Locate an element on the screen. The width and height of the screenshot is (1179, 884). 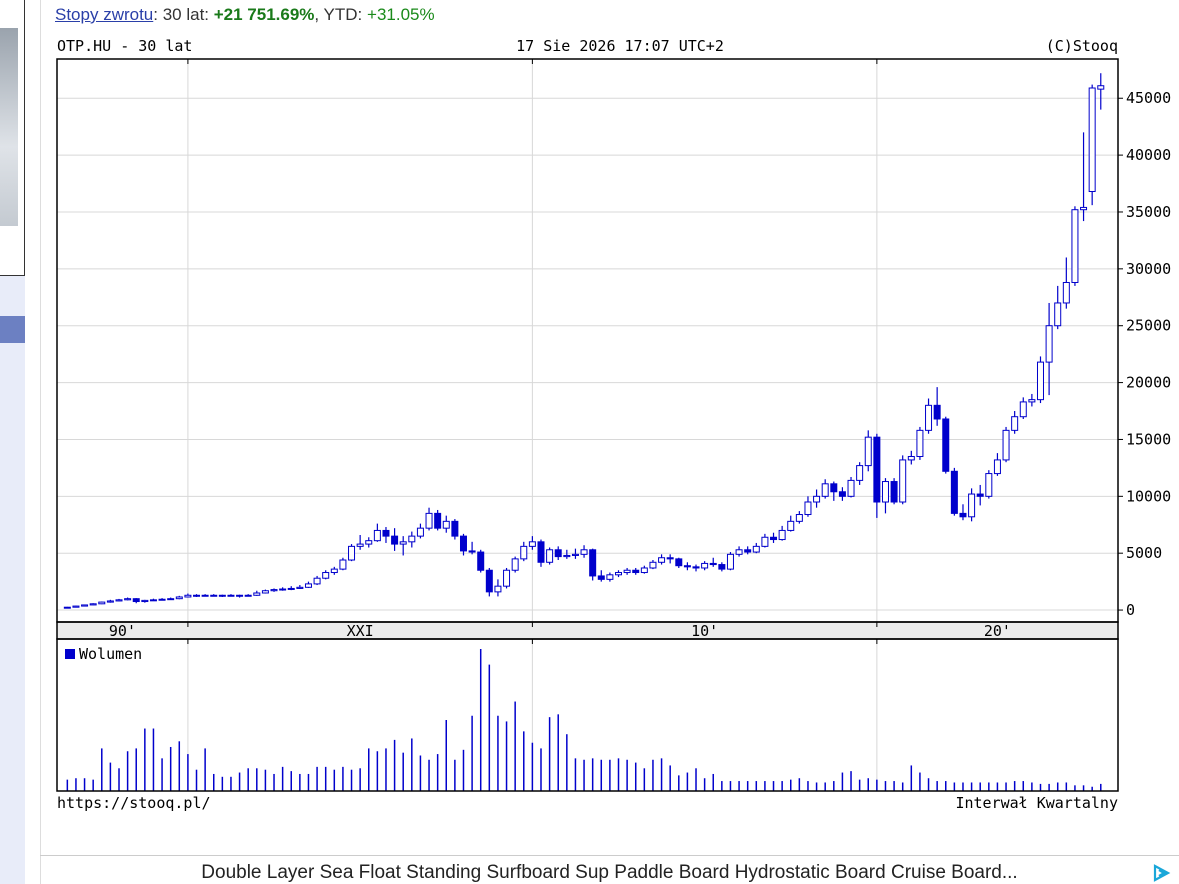
y-tick-label: 20000 is located at coordinates (1148, 383).